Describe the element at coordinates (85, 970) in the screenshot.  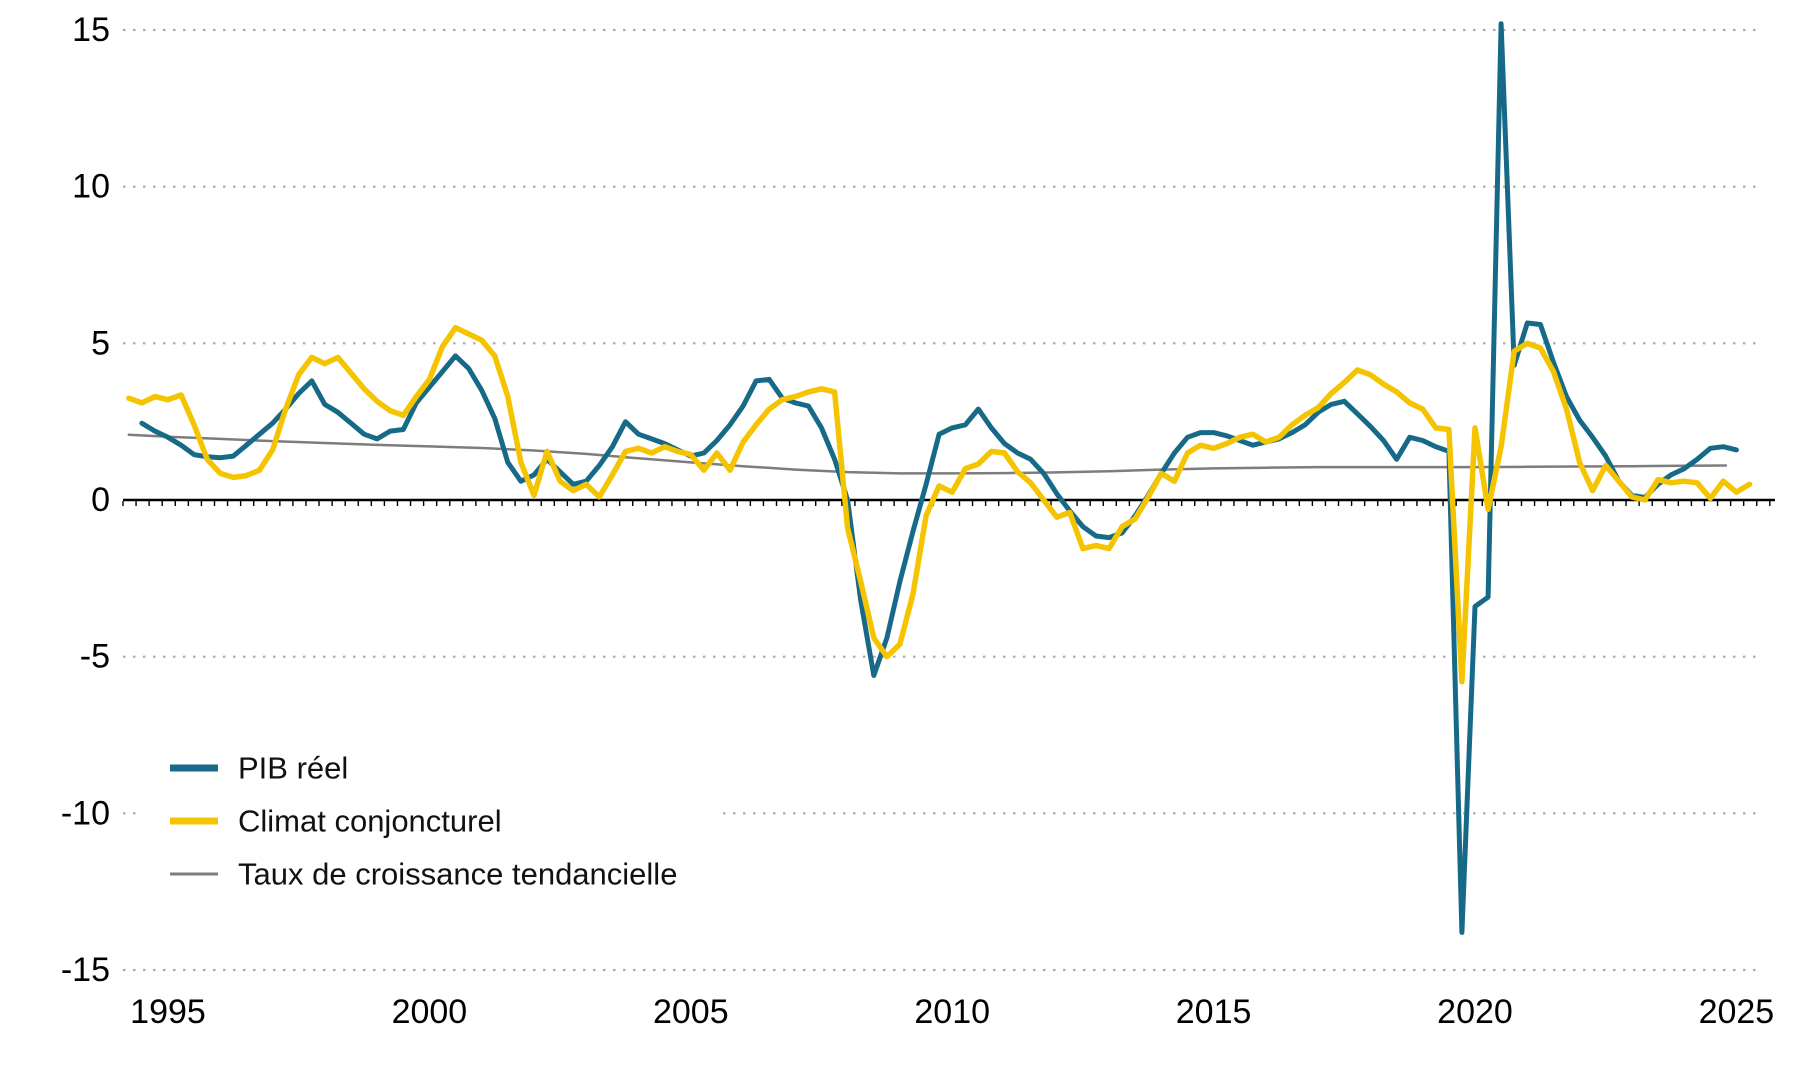
I see `y-tick-label--15: -15` at that location.